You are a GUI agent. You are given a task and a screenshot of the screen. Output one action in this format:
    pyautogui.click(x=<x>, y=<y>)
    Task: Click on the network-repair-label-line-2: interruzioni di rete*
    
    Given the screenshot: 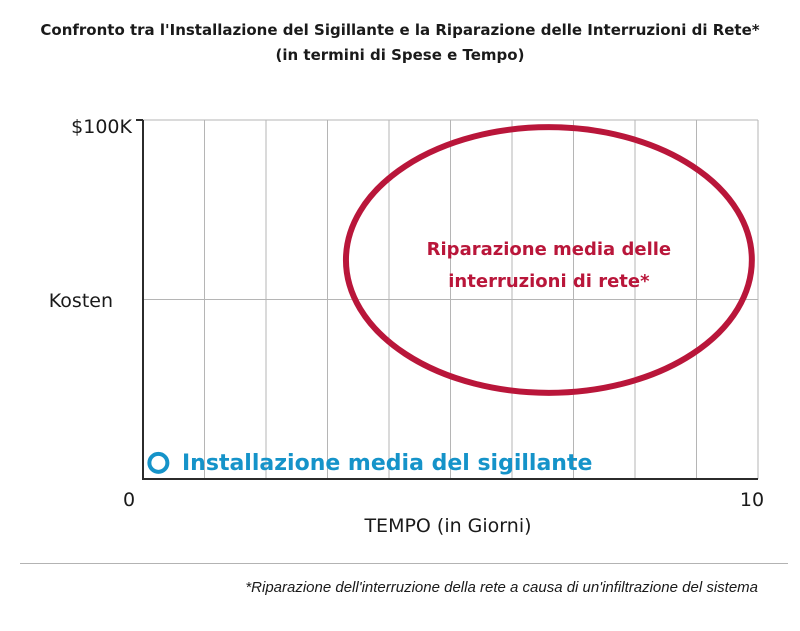 What is the action you would take?
    pyautogui.click(x=549, y=281)
    